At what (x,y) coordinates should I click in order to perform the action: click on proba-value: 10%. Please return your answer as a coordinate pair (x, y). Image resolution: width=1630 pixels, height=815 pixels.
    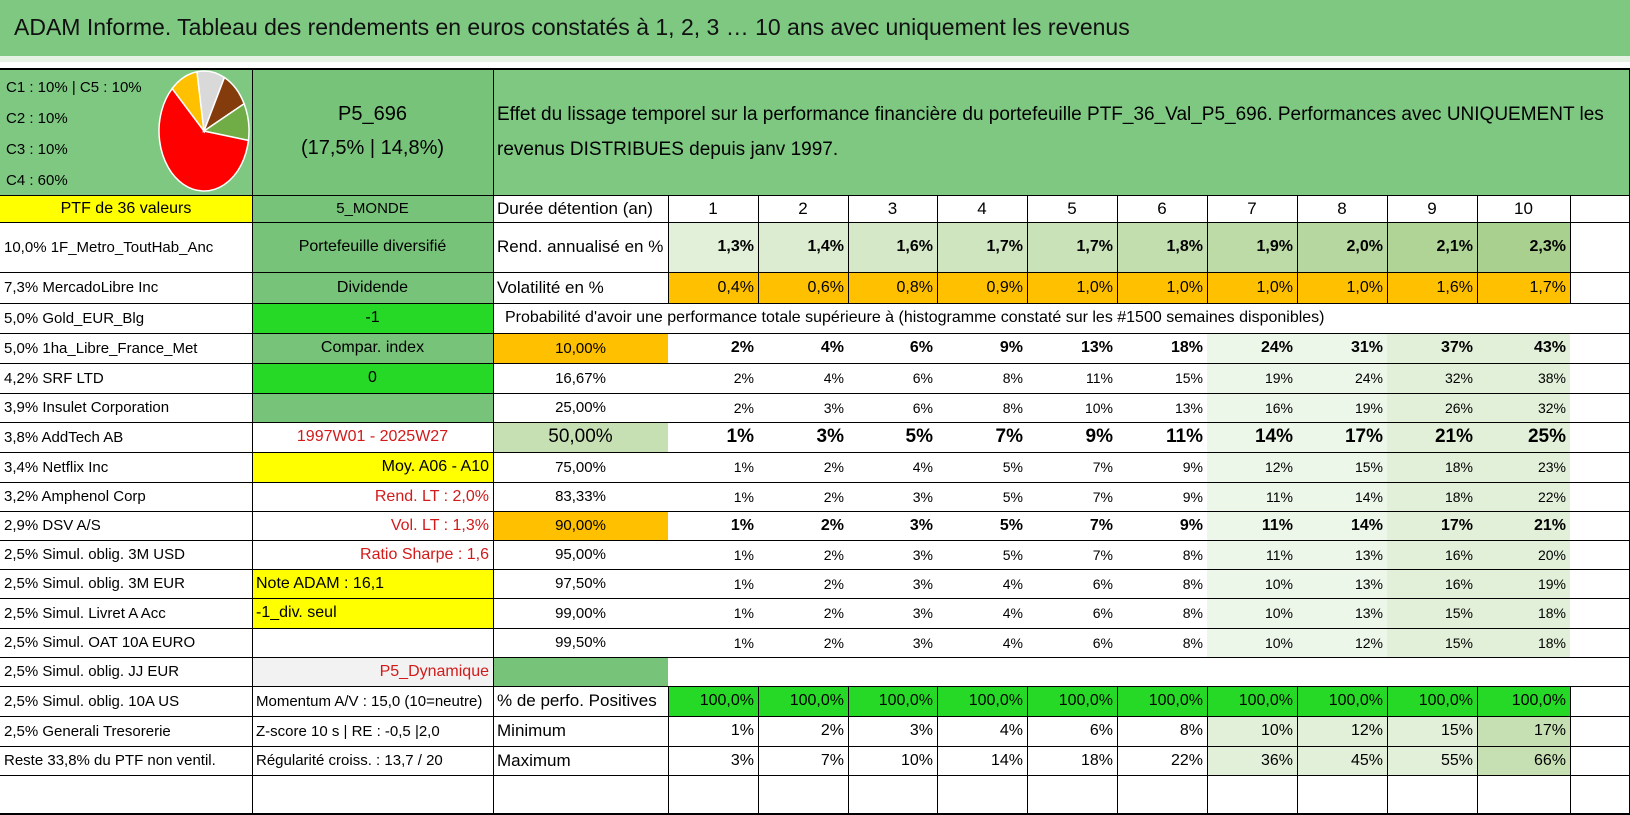
    Looking at the image, I should click on (1252, 642).